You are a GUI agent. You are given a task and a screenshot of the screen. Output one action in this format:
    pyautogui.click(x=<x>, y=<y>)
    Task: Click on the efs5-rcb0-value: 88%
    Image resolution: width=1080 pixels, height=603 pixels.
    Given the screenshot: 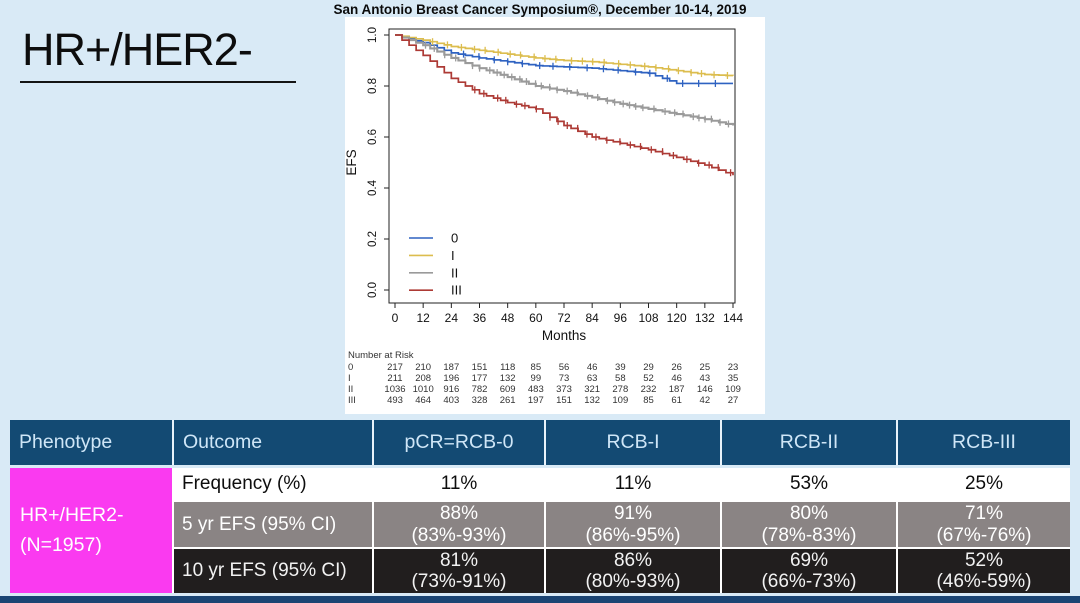 What is the action you would take?
    pyautogui.click(x=459, y=514)
    